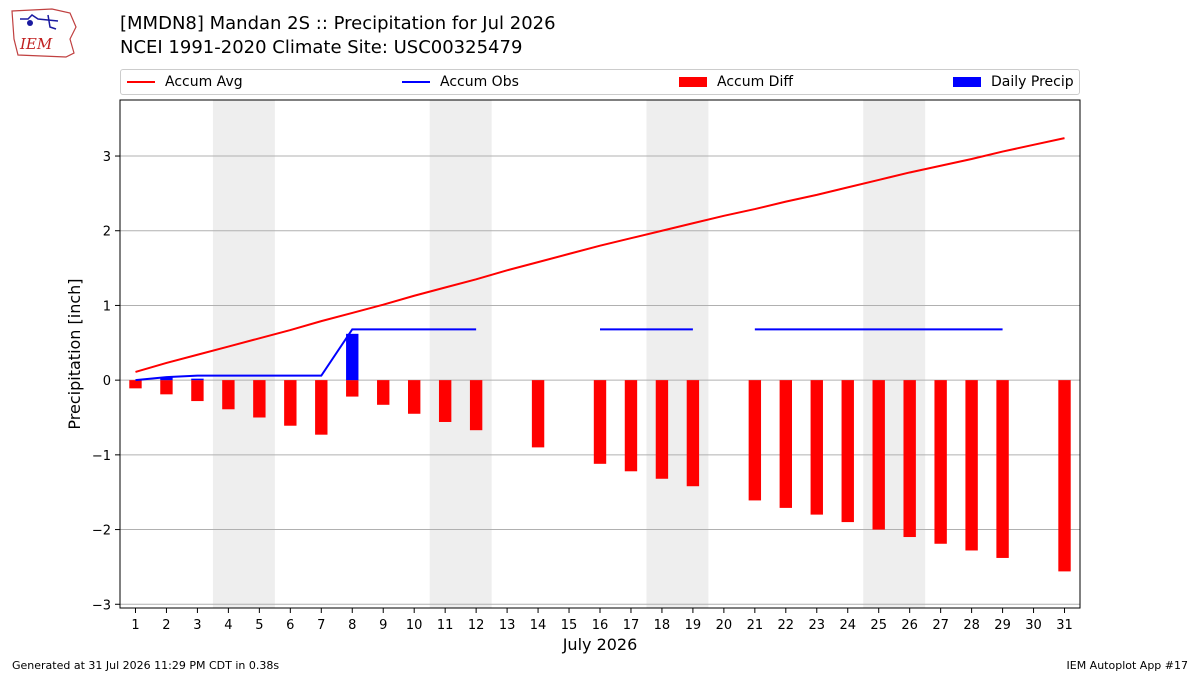 Image resolution: width=1200 pixels, height=675 pixels. I want to click on legend-item-accum-avg: Accum Avg, so click(185, 82).